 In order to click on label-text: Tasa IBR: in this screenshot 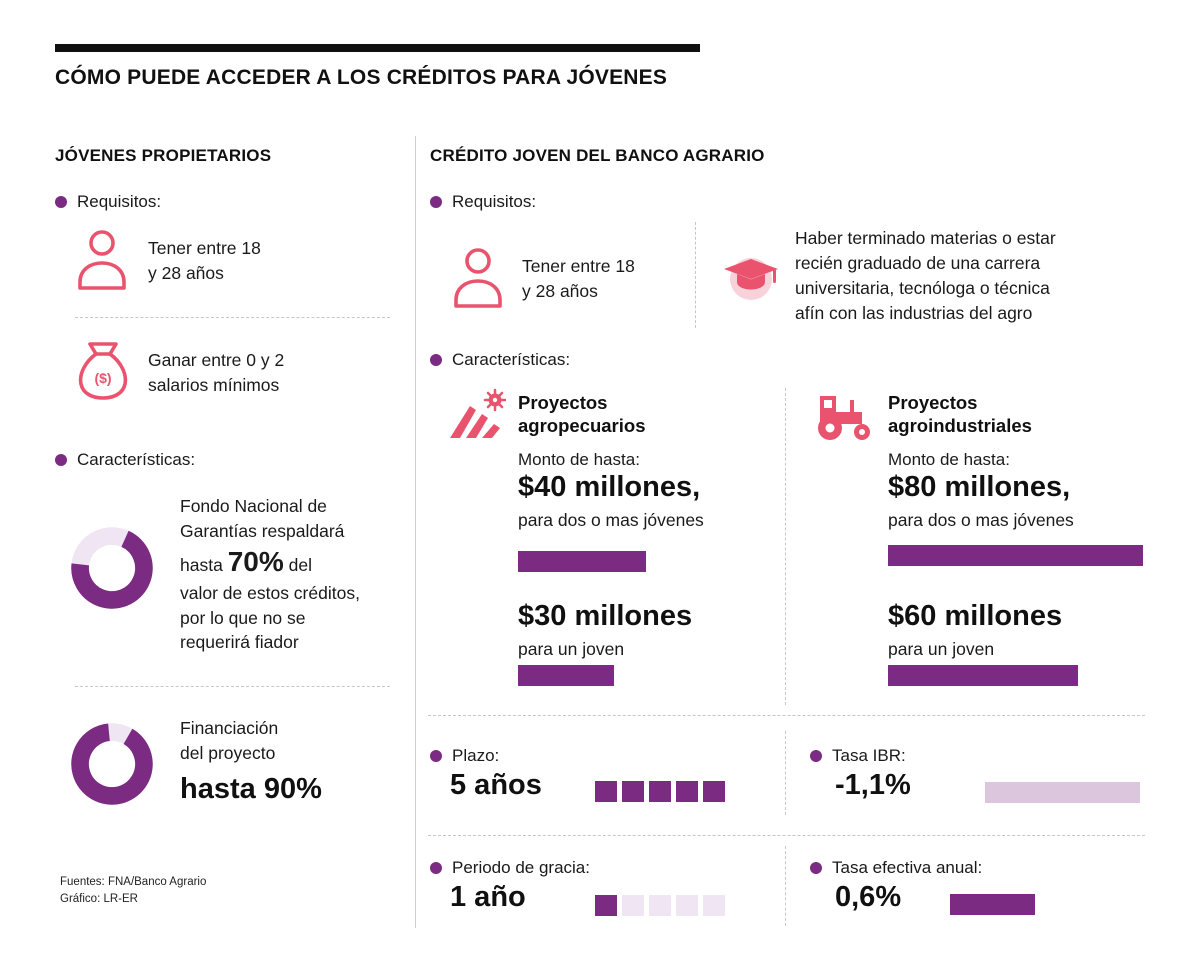, I will do `click(869, 755)`.